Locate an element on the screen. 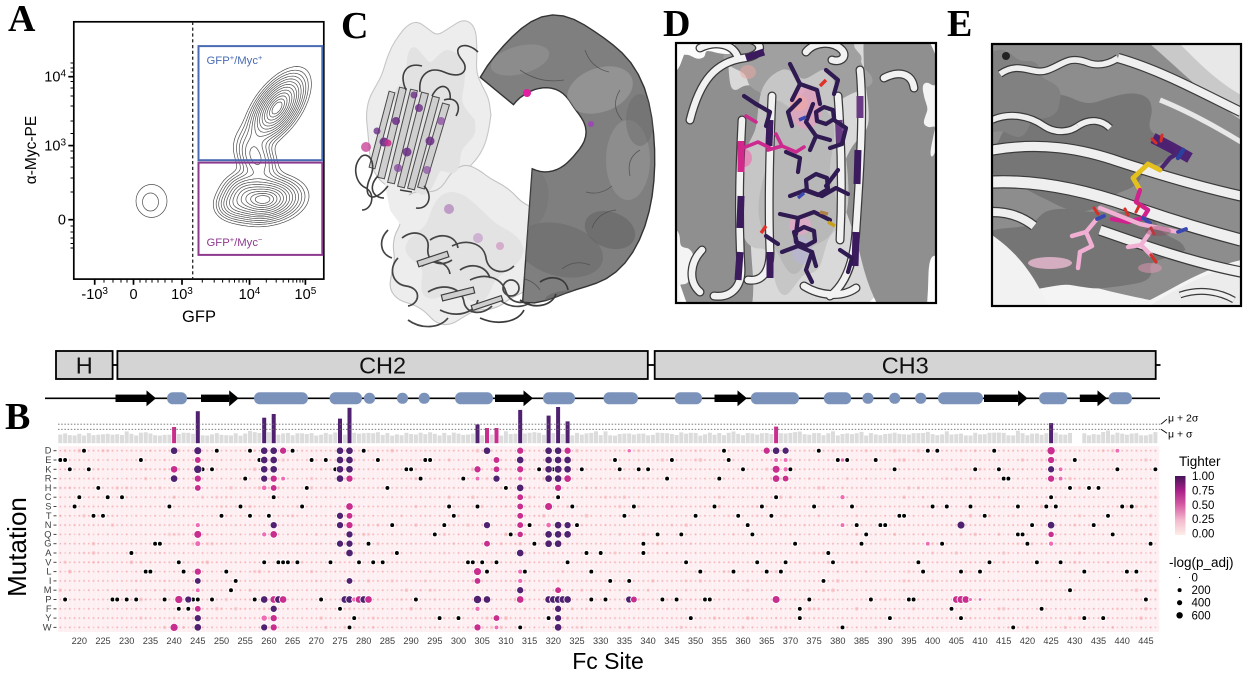 The image size is (1253, 679). svg-text: 365 is located at coordinates (766, 641).